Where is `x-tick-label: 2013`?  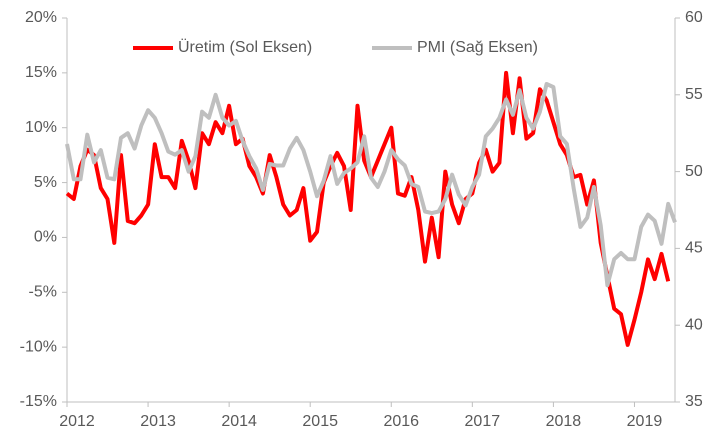
x-tick-label: 2013 is located at coordinates (158, 421).